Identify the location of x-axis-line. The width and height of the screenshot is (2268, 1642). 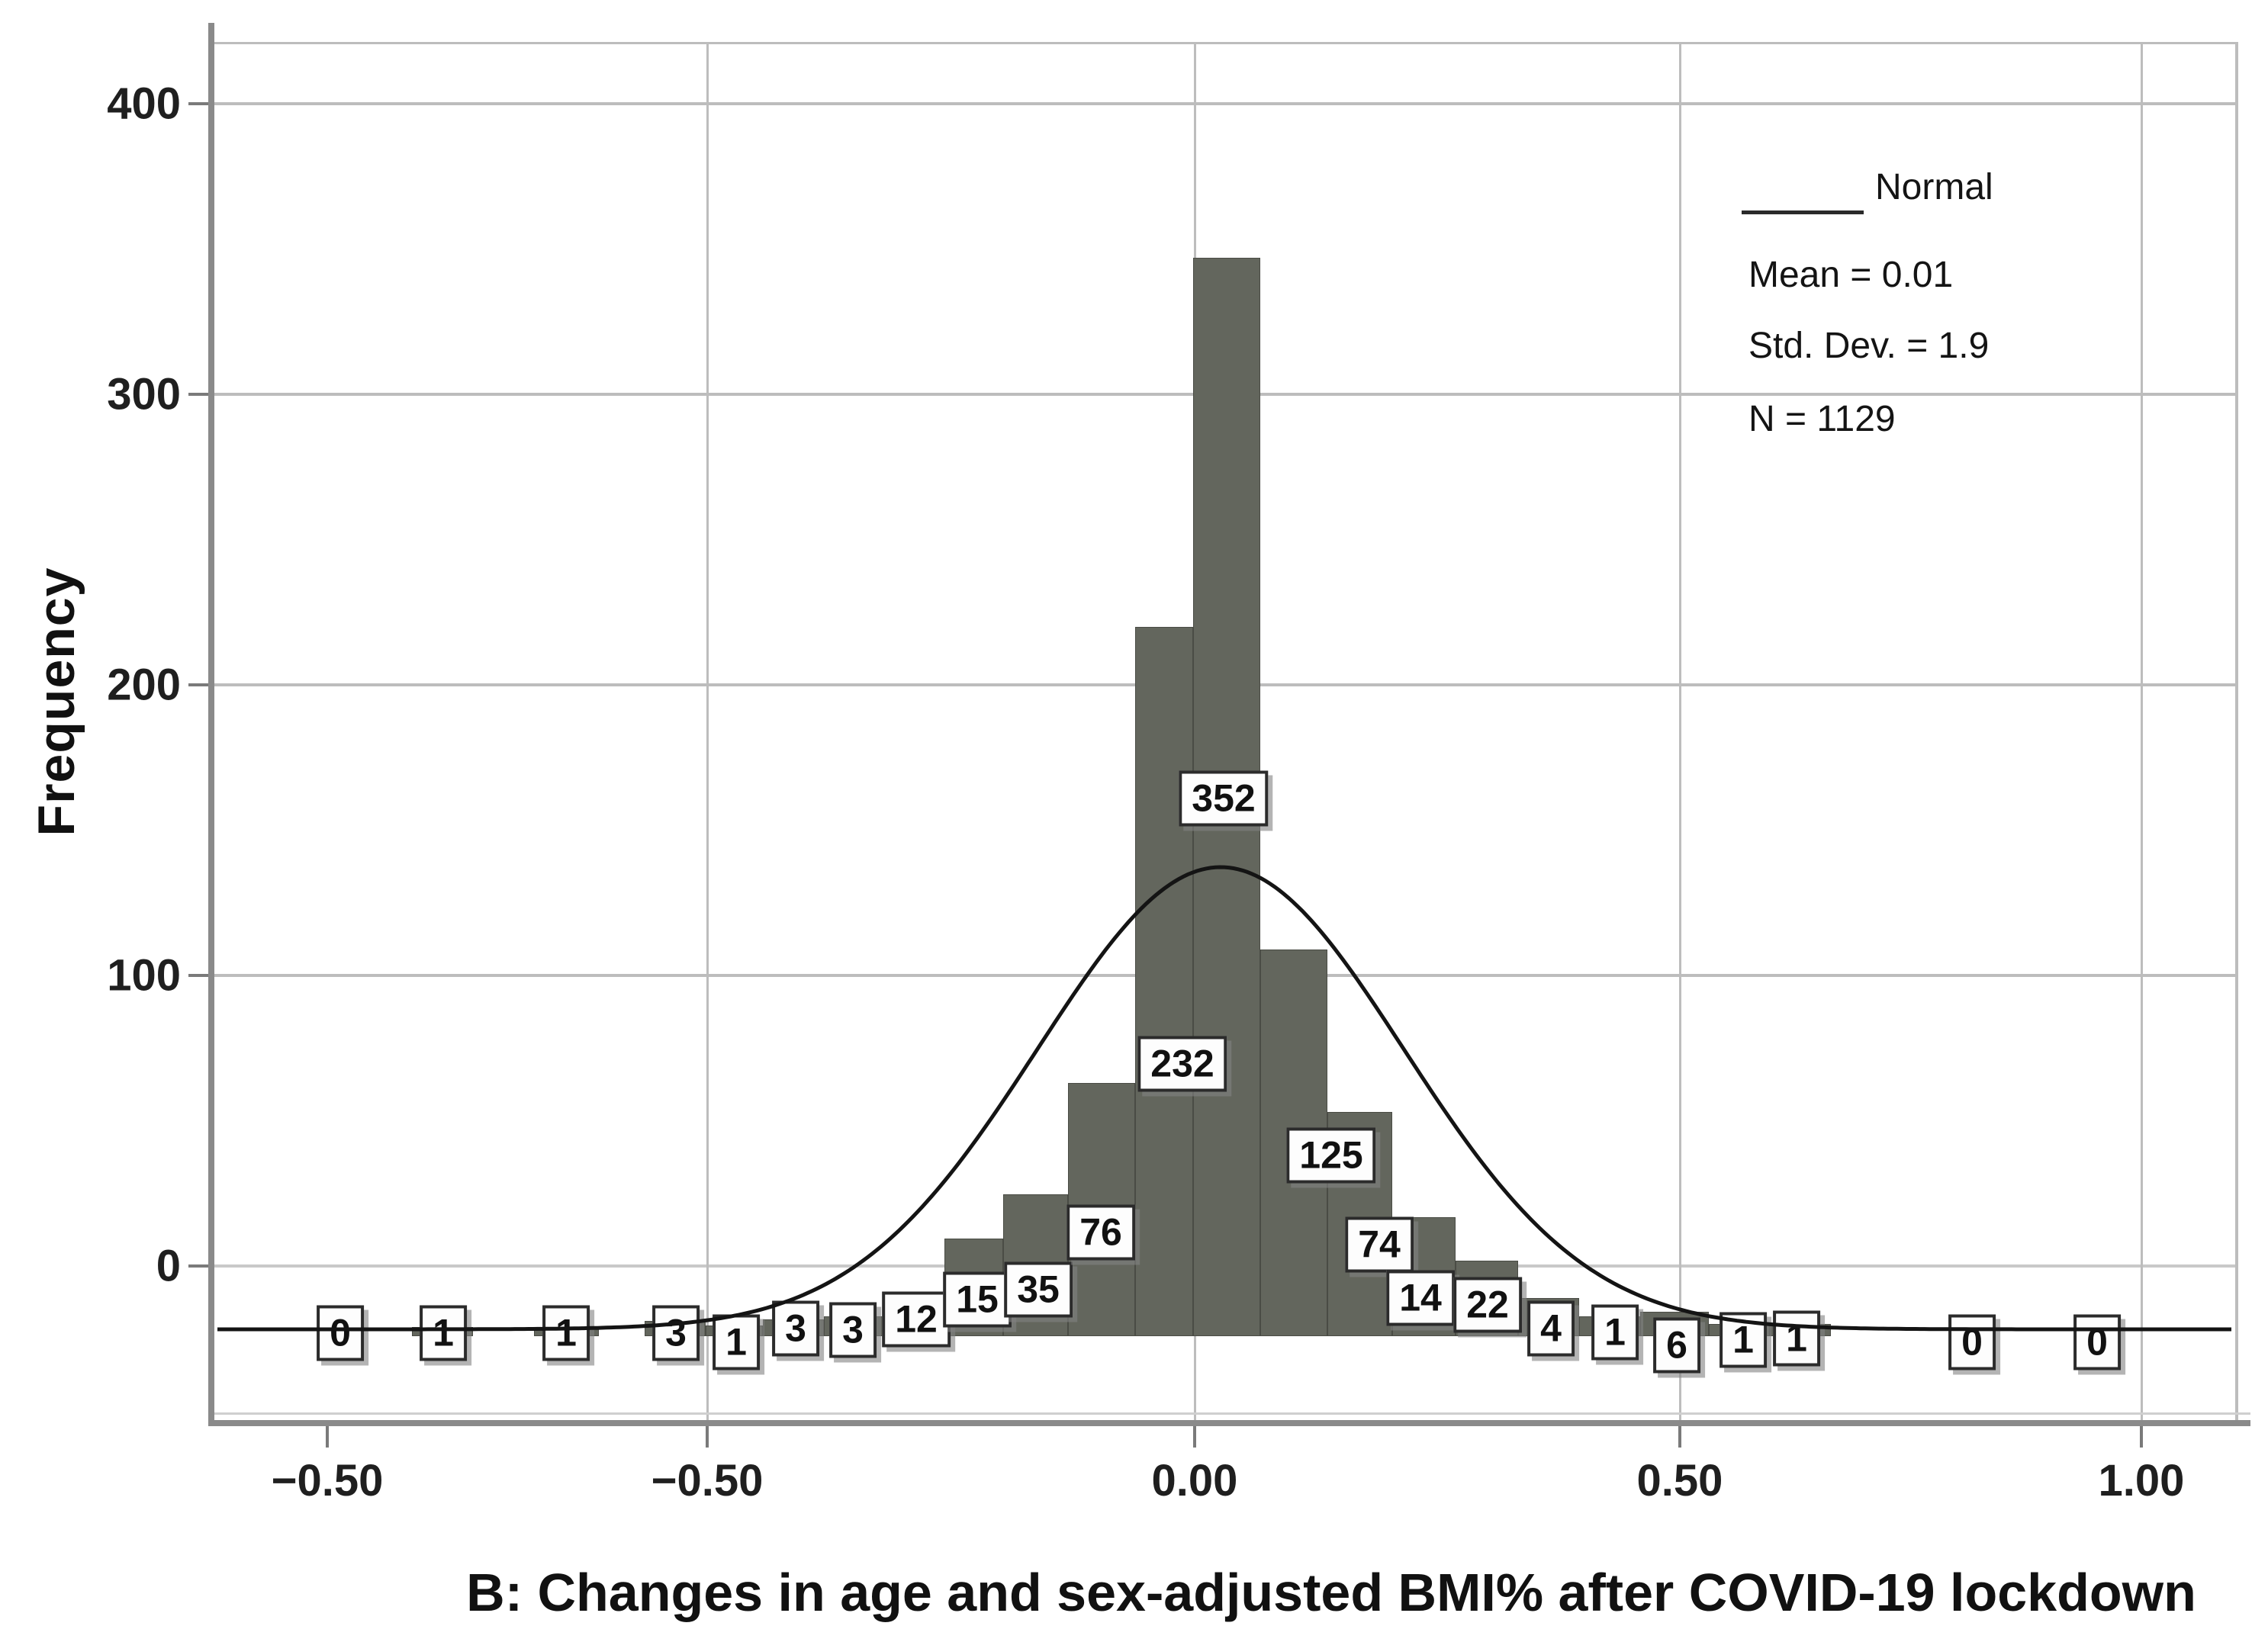
(1229, 1423).